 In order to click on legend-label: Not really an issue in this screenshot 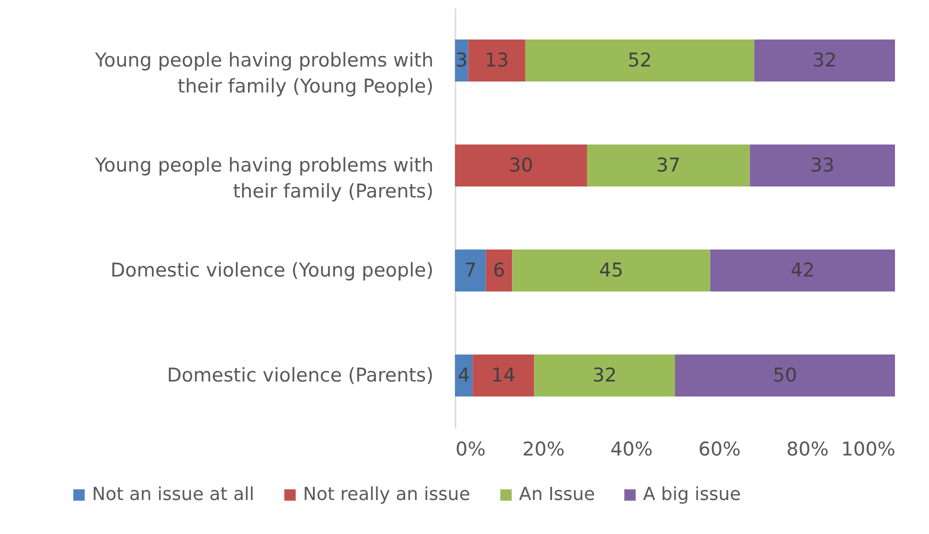, I will do `click(386, 494)`.